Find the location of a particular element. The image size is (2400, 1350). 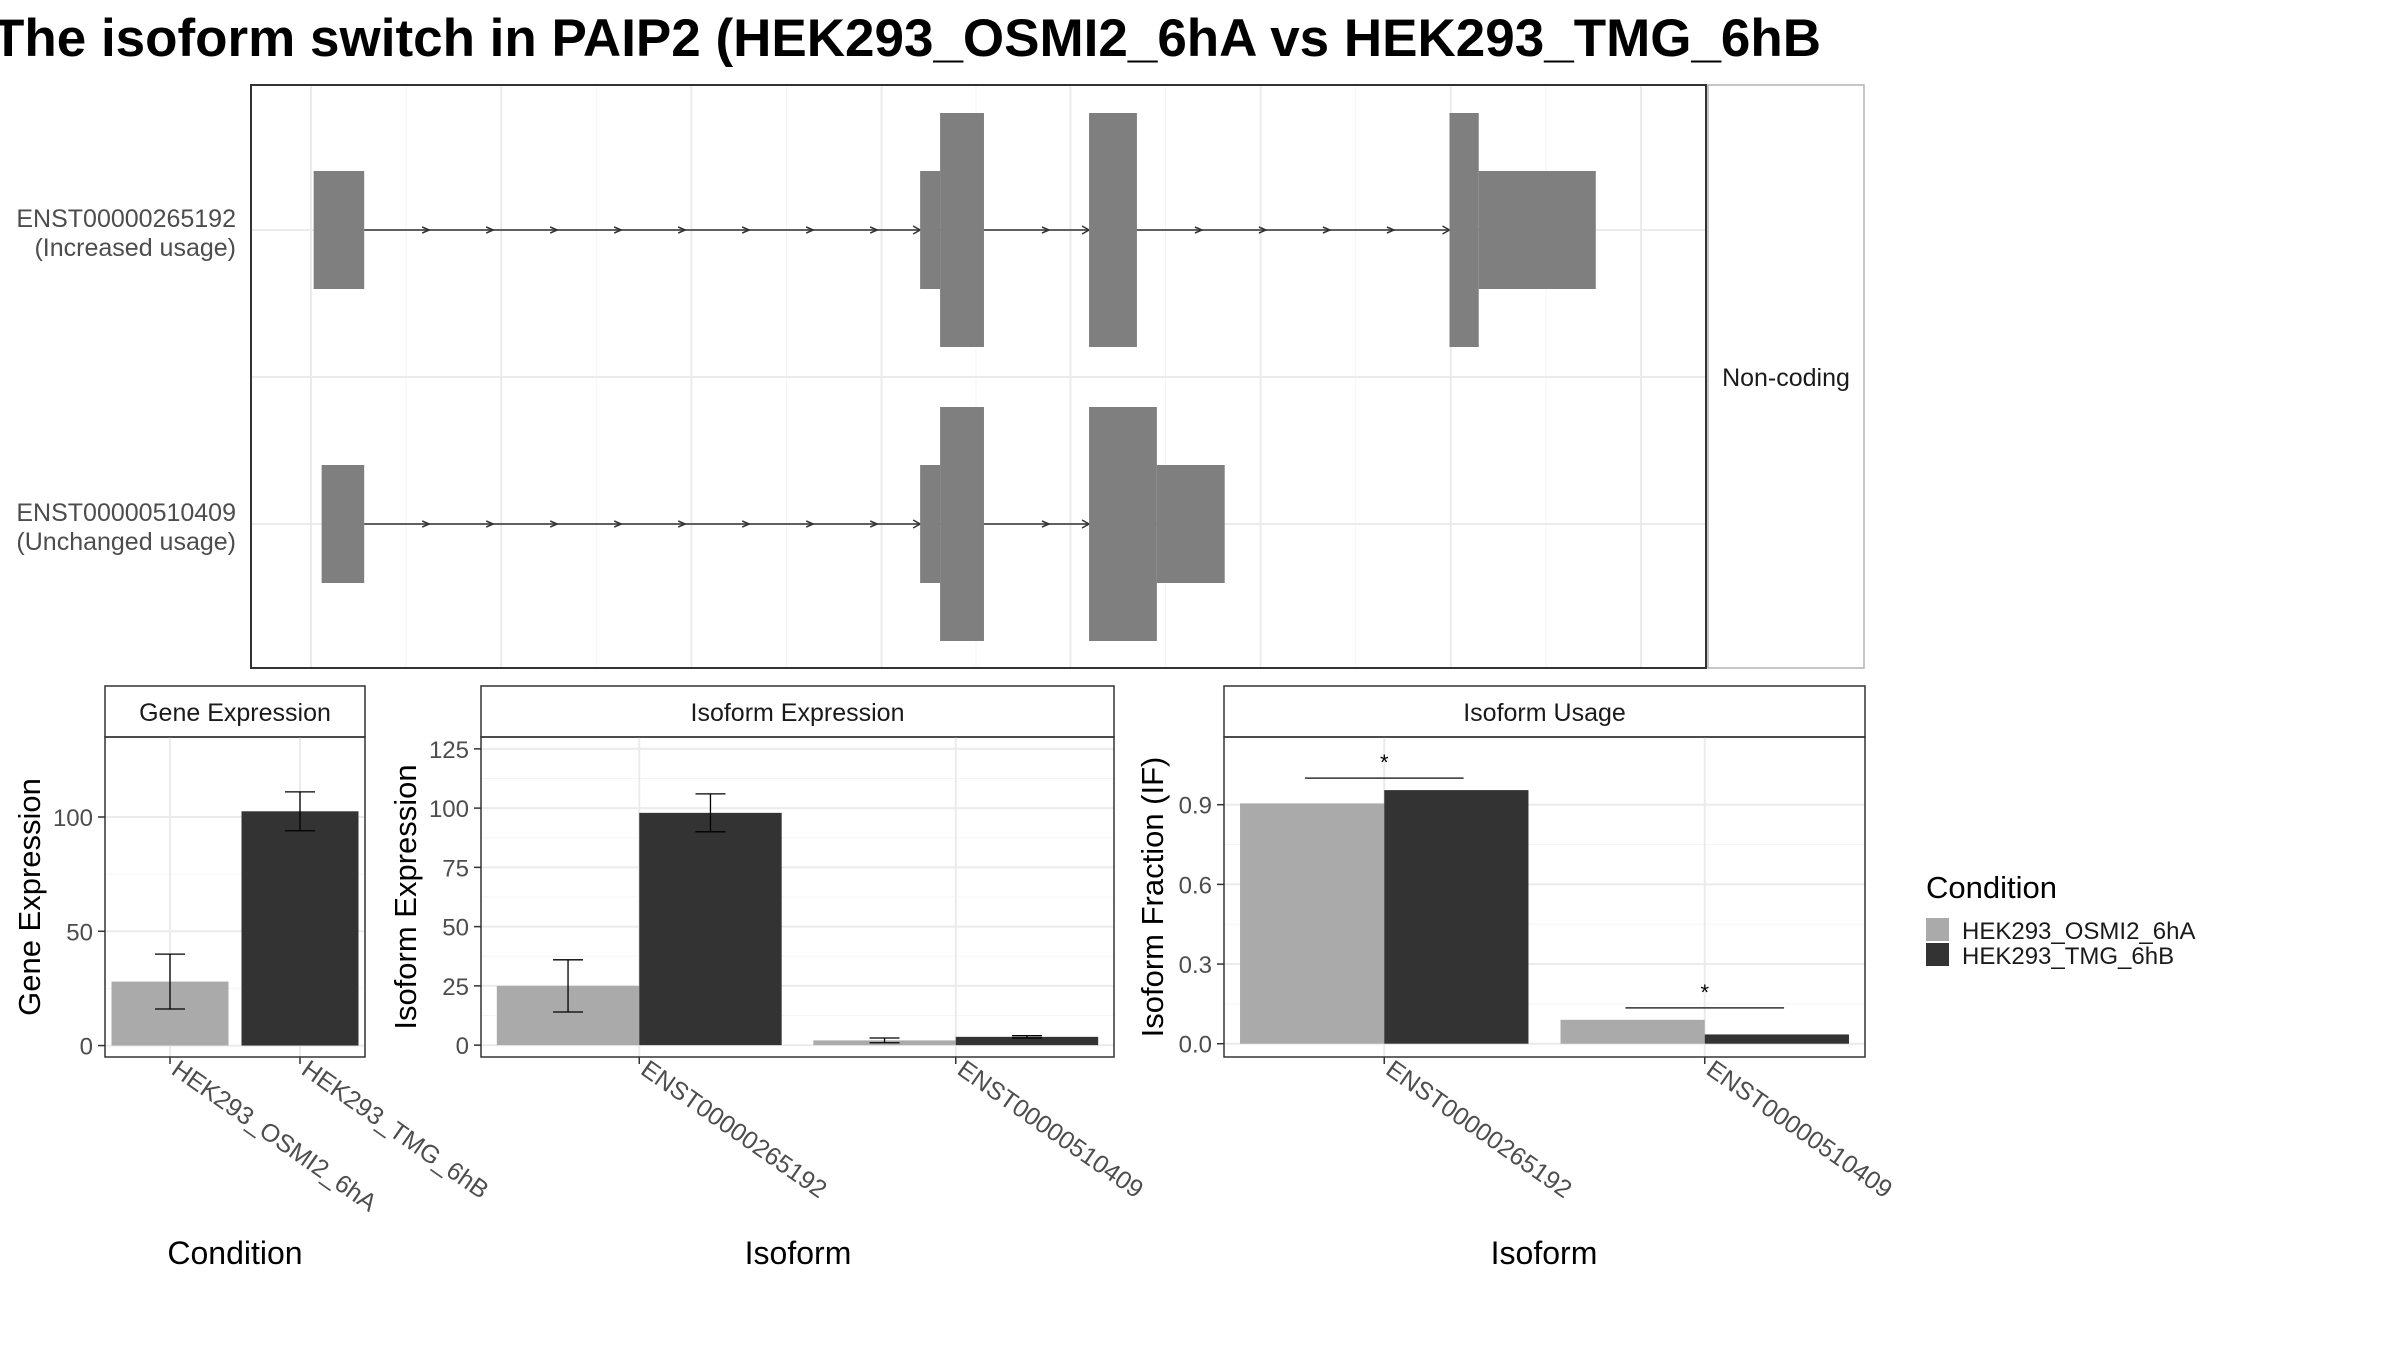

y-tick-label: 0.9 is located at coordinates (1195, 806).